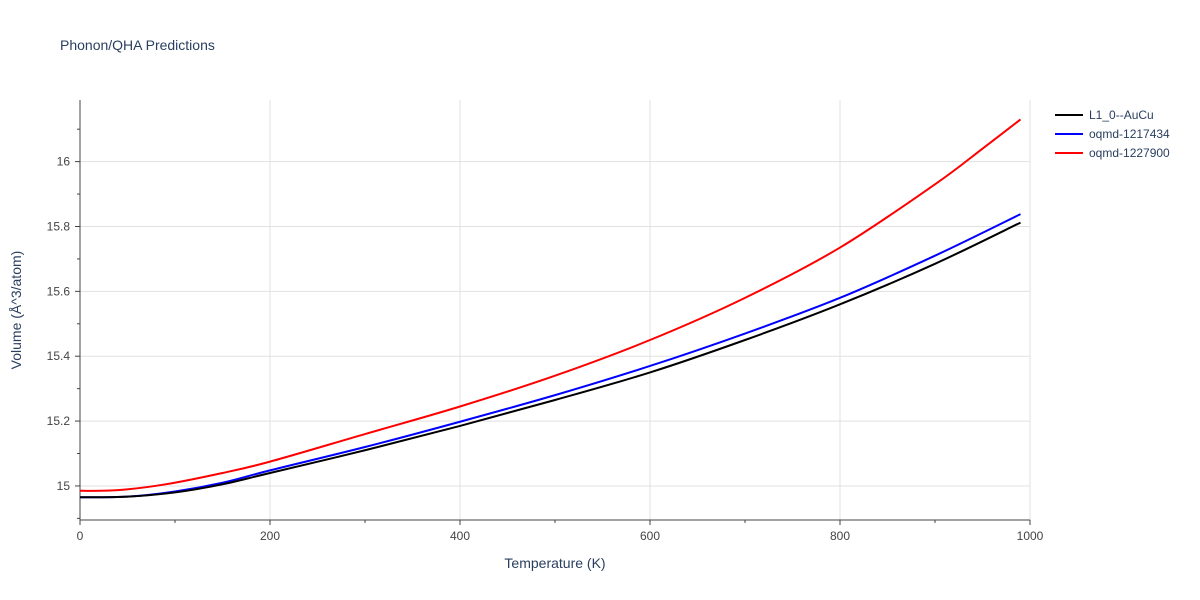 Image resolution: width=1200 pixels, height=600 pixels. Describe the element at coordinates (137, 45) in the screenshot. I see `chart-title: Phonon/QHA Predictions` at that location.